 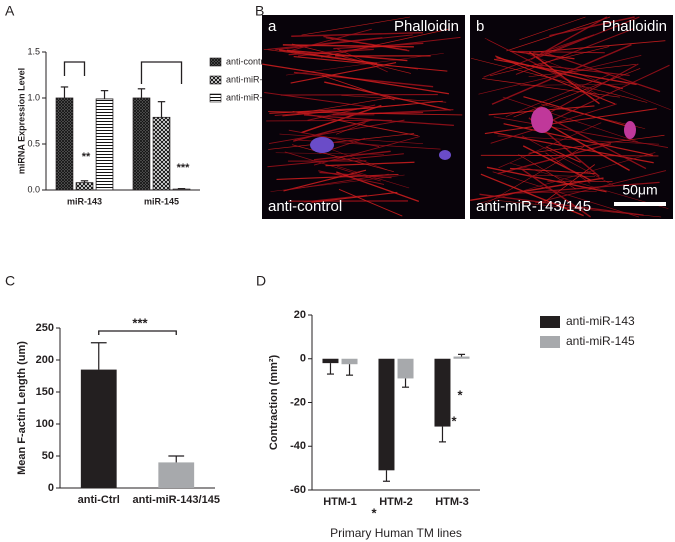 What do you see at coordinates (298, 402) in the screenshot?
I see `y-tick-label: -20` at bounding box center [298, 402].